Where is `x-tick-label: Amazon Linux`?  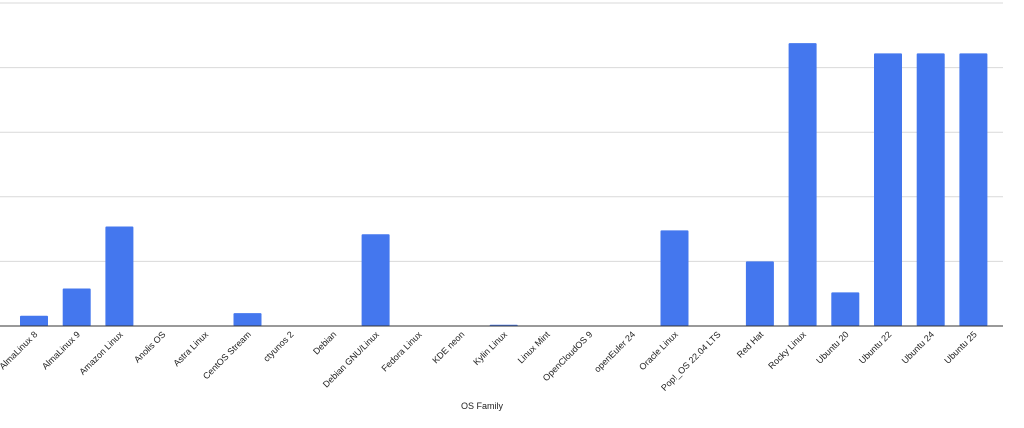
x-tick-label: Amazon Linux is located at coordinates (101, 353).